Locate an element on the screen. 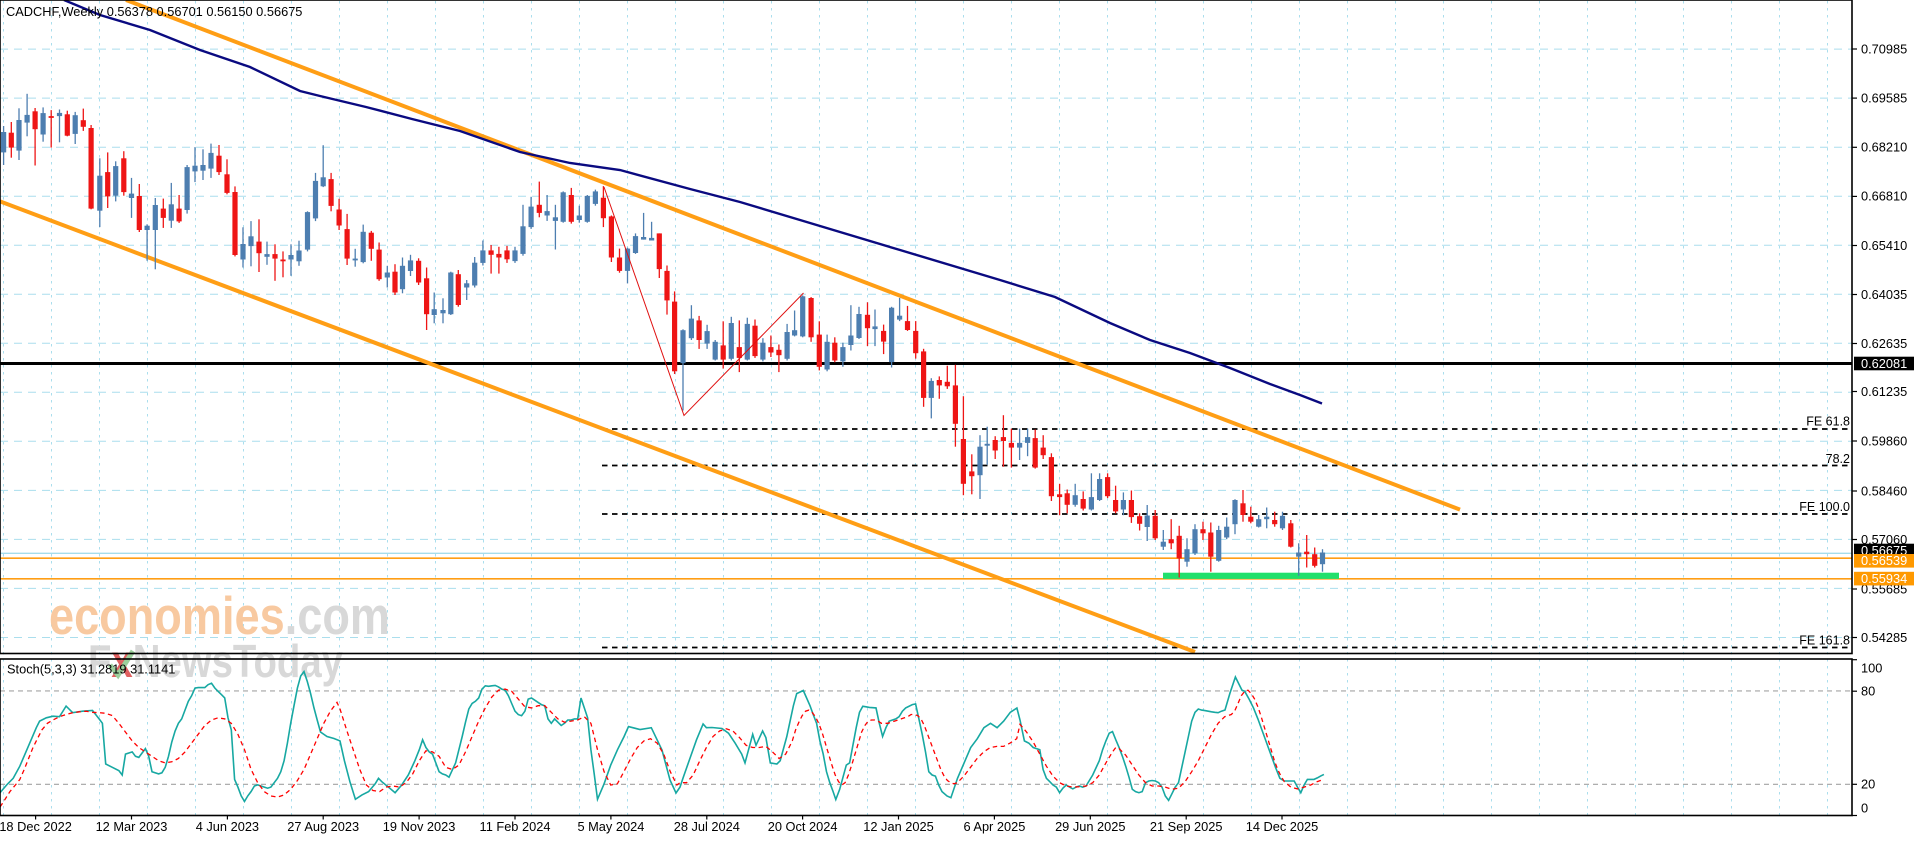 The height and width of the screenshot is (845, 1916). svg-text: 6 Apr 2025 is located at coordinates (994, 826).